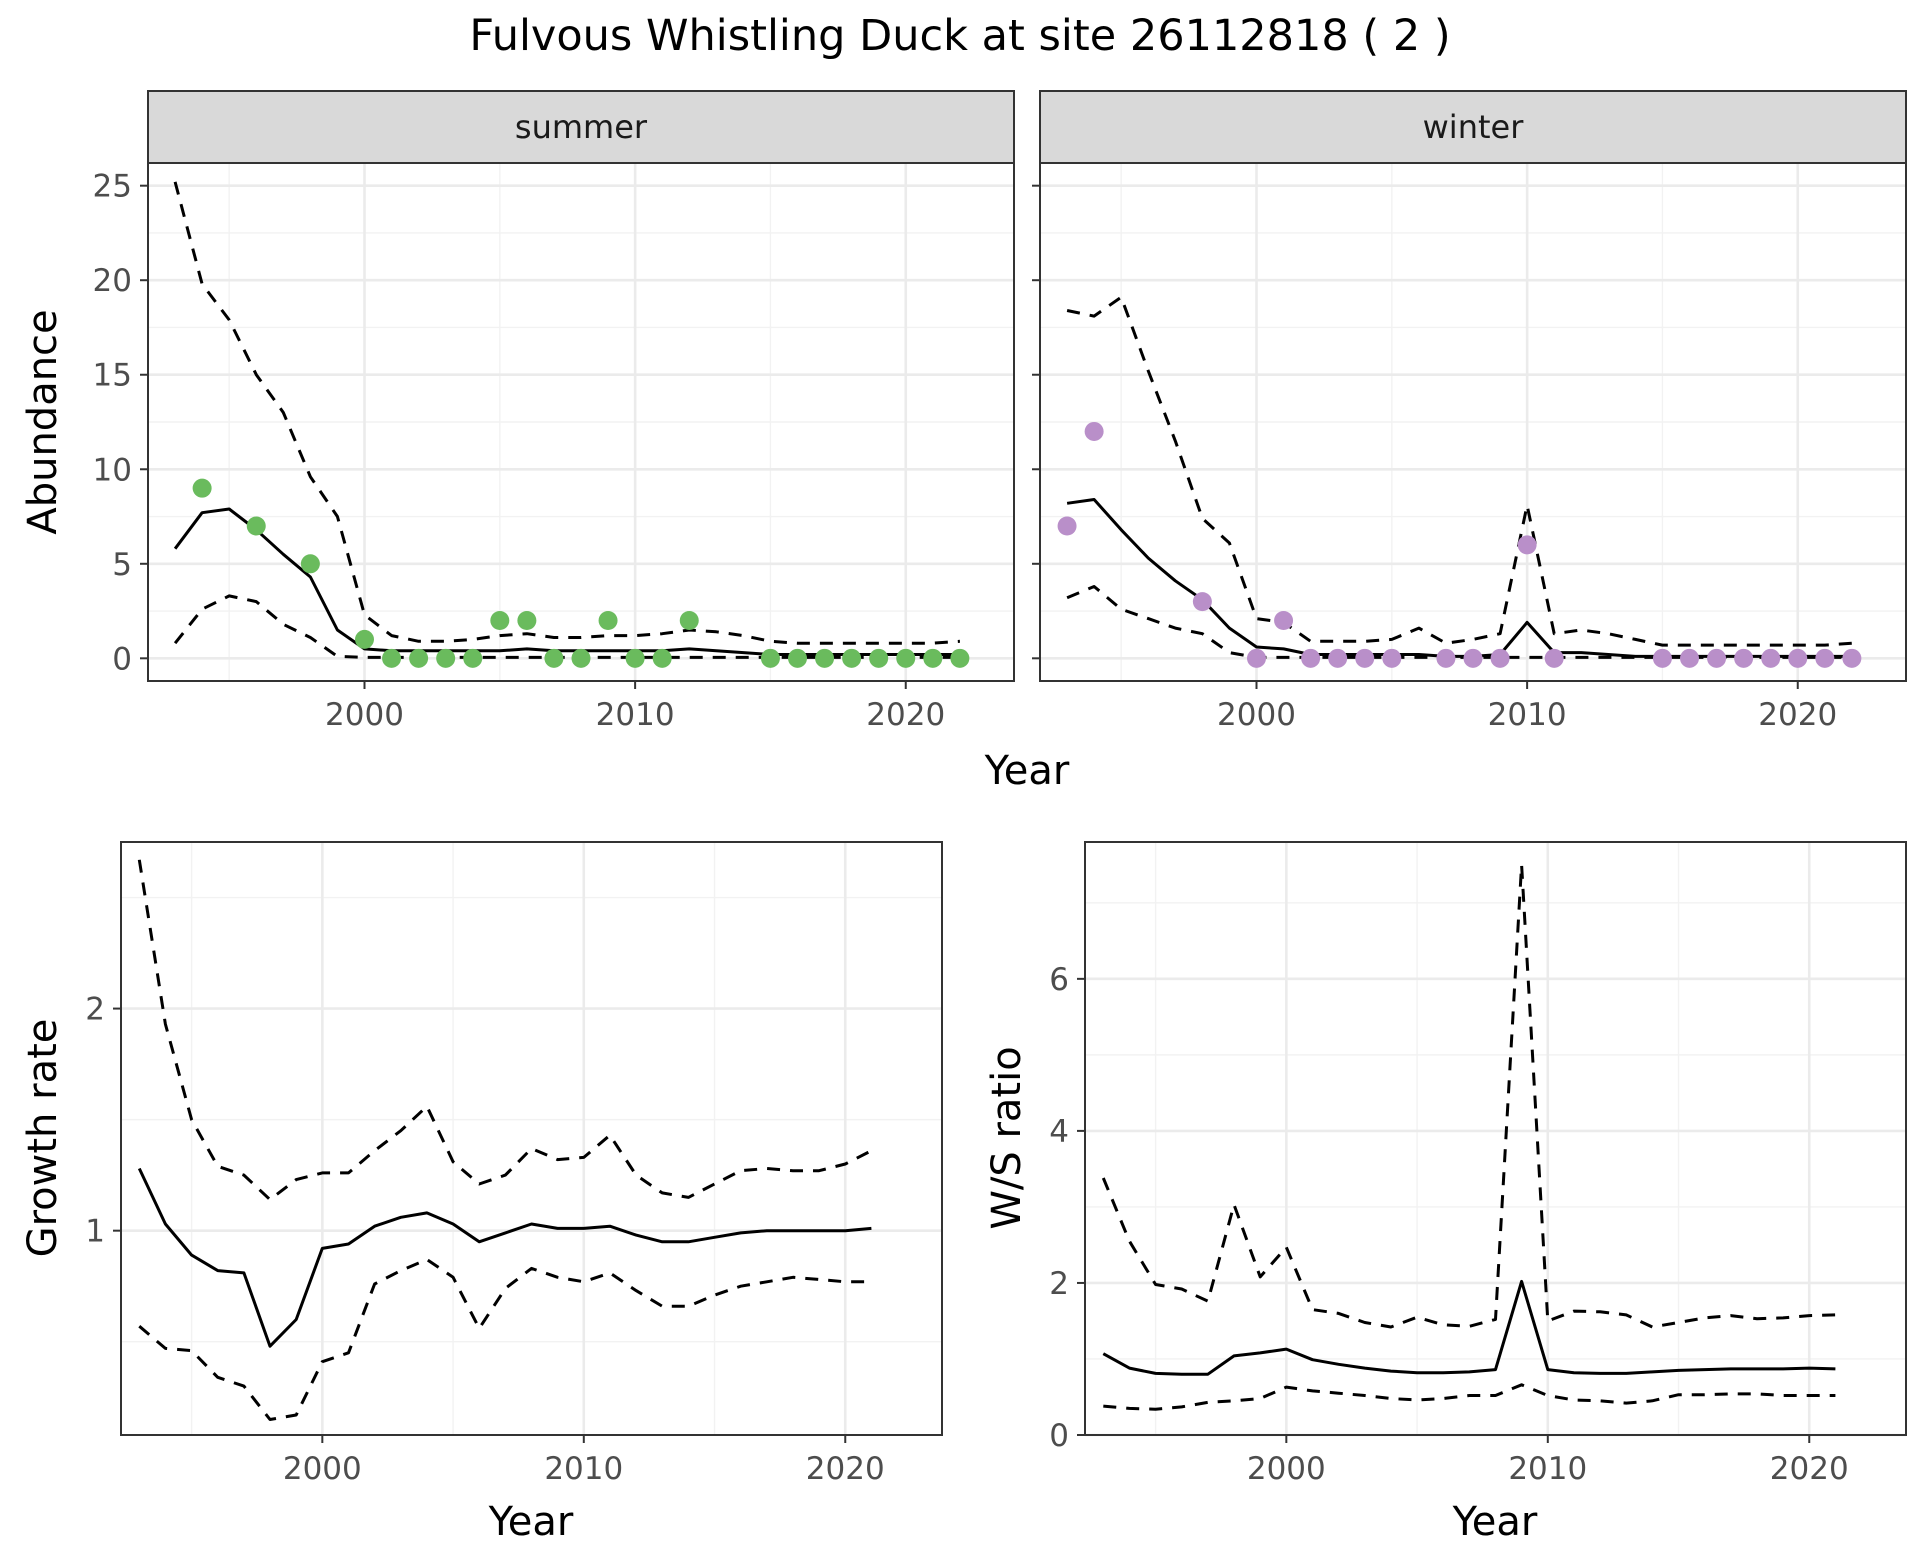  What do you see at coordinates (122, 565) in the screenshot?
I see `y-tick-label: 5` at bounding box center [122, 565].